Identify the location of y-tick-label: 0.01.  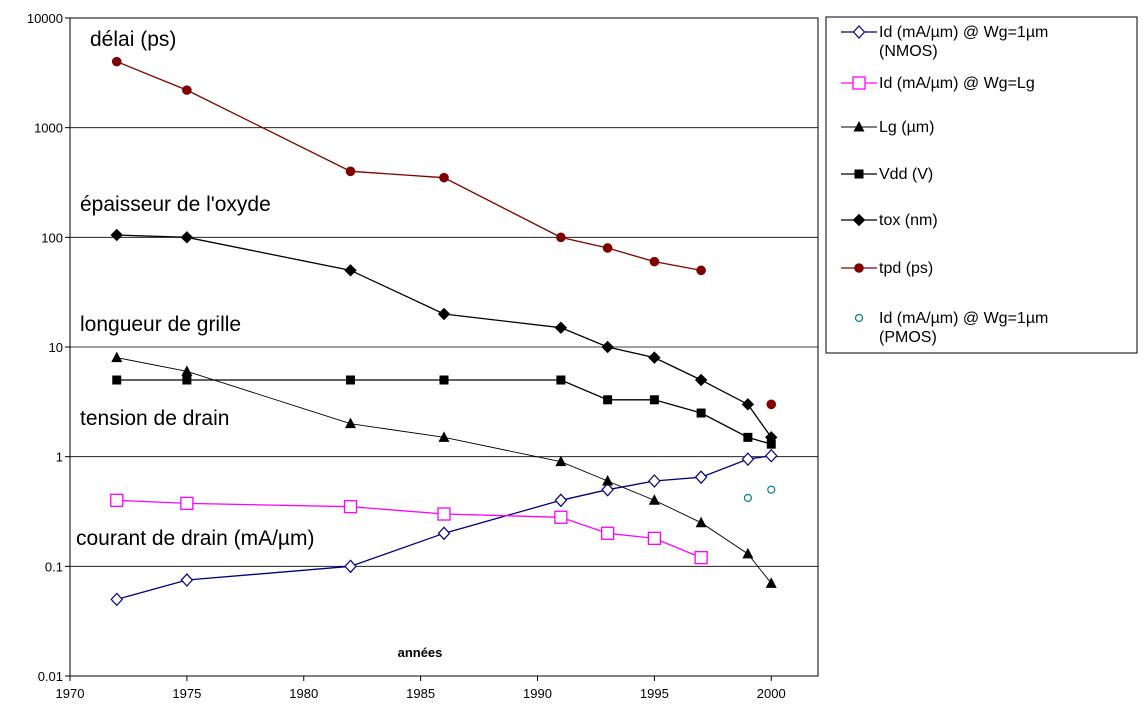
(50, 676).